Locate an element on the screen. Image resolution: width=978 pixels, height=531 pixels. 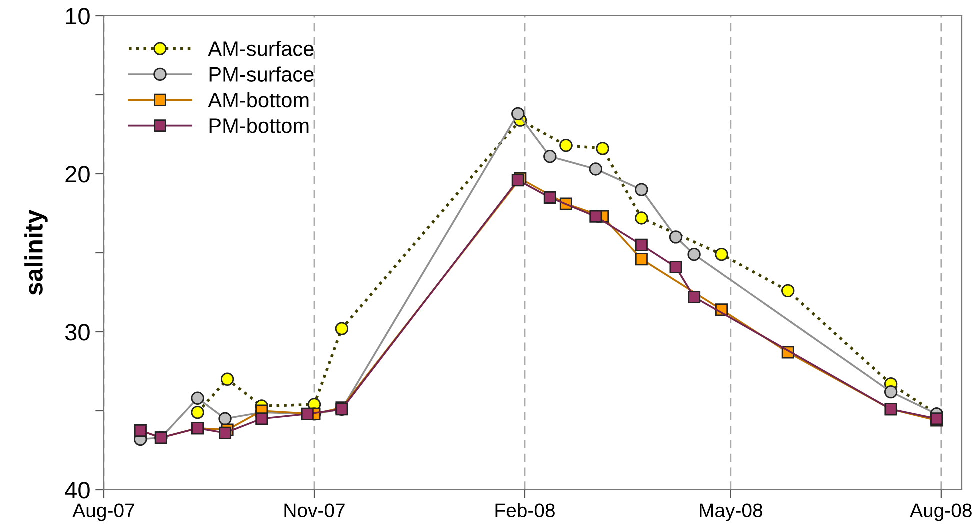
x-tick-label: Aug-07 is located at coordinates (103, 513).